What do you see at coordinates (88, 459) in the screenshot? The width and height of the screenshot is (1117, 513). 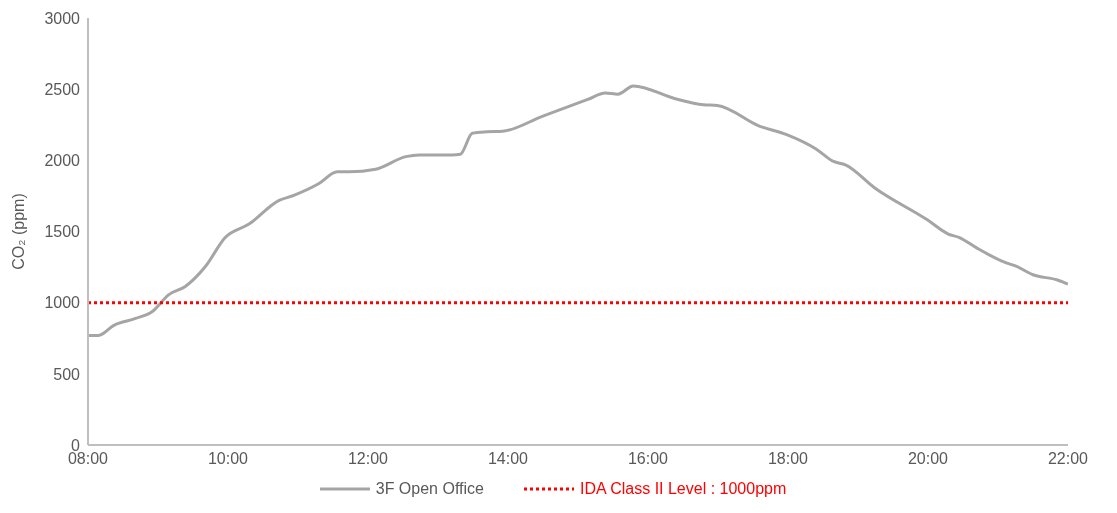 I see `x-tick-label: 08:00` at bounding box center [88, 459].